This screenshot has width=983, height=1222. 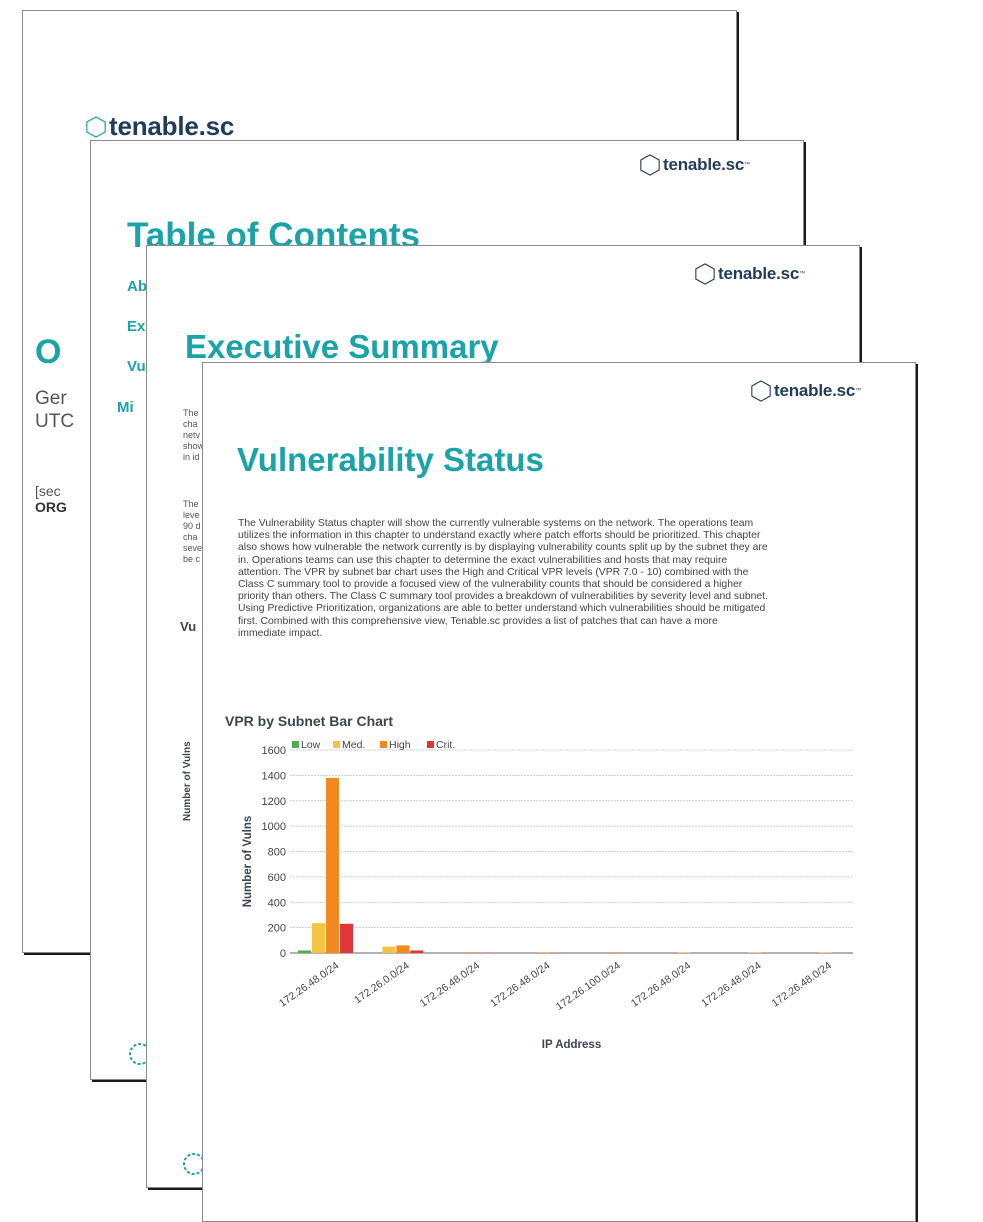 What do you see at coordinates (51, 507) in the screenshot?
I see `cover-org: ORG` at bounding box center [51, 507].